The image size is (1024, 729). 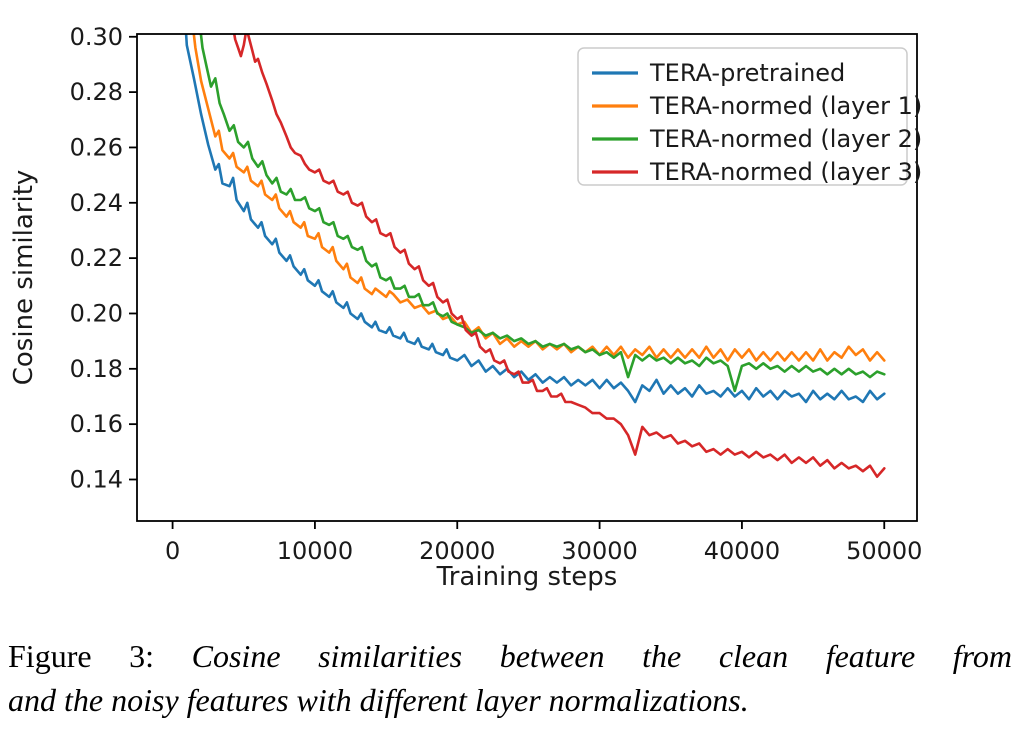 I want to click on legend-label: TERA-pretrained, so click(x=747, y=73).